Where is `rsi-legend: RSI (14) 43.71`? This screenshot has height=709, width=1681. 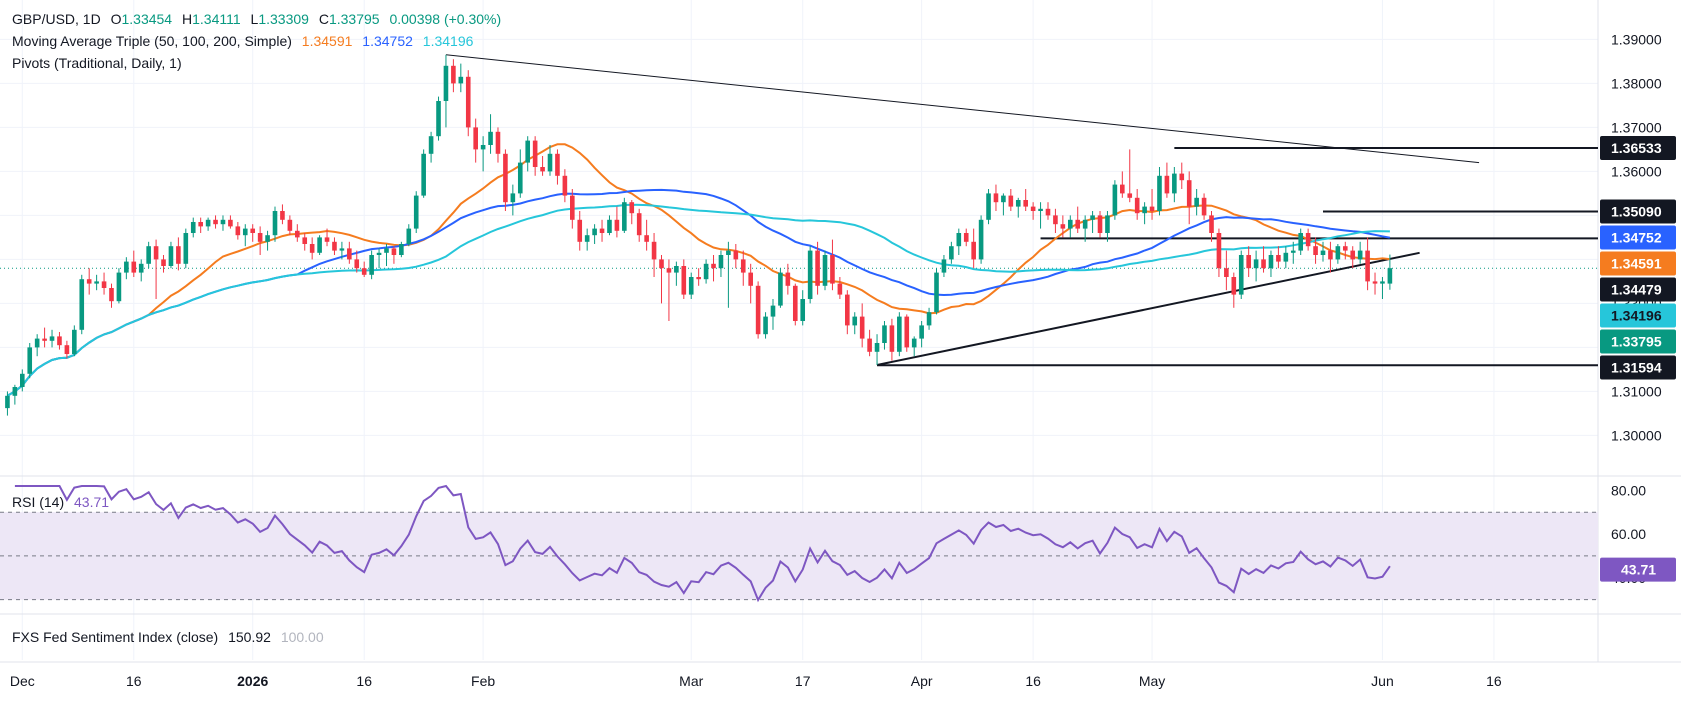
rsi-legend: RSI (14) 43.71 is located at coordinates (60, 502).